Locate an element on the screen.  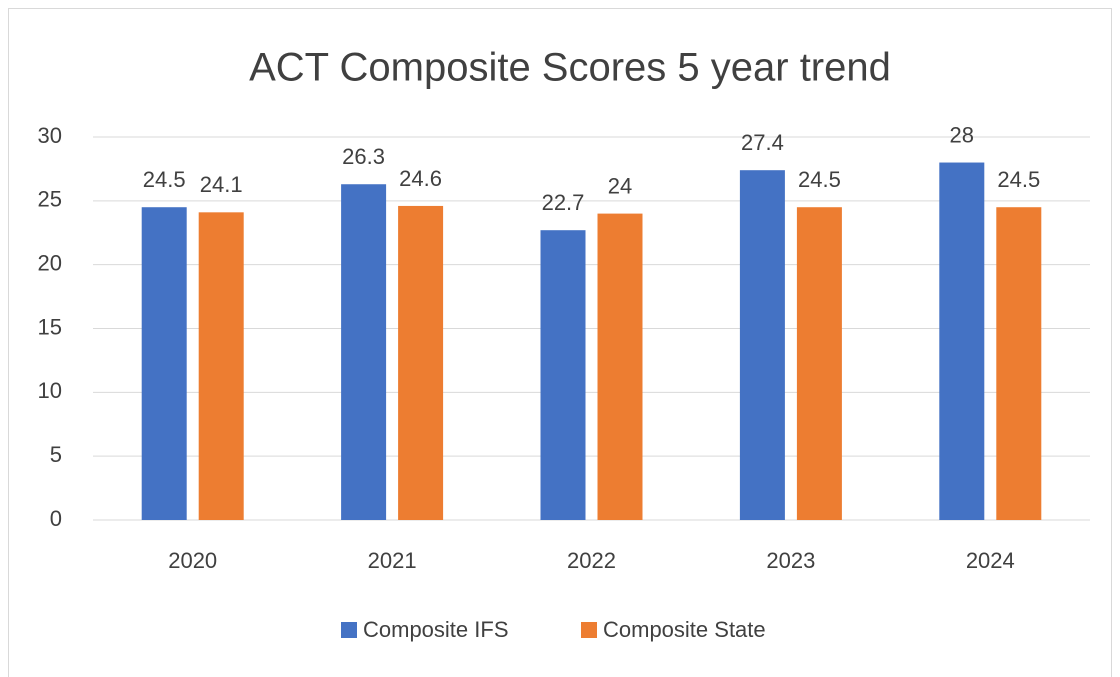
x-tick-label: 2020 is located at coordinates (192, 560).